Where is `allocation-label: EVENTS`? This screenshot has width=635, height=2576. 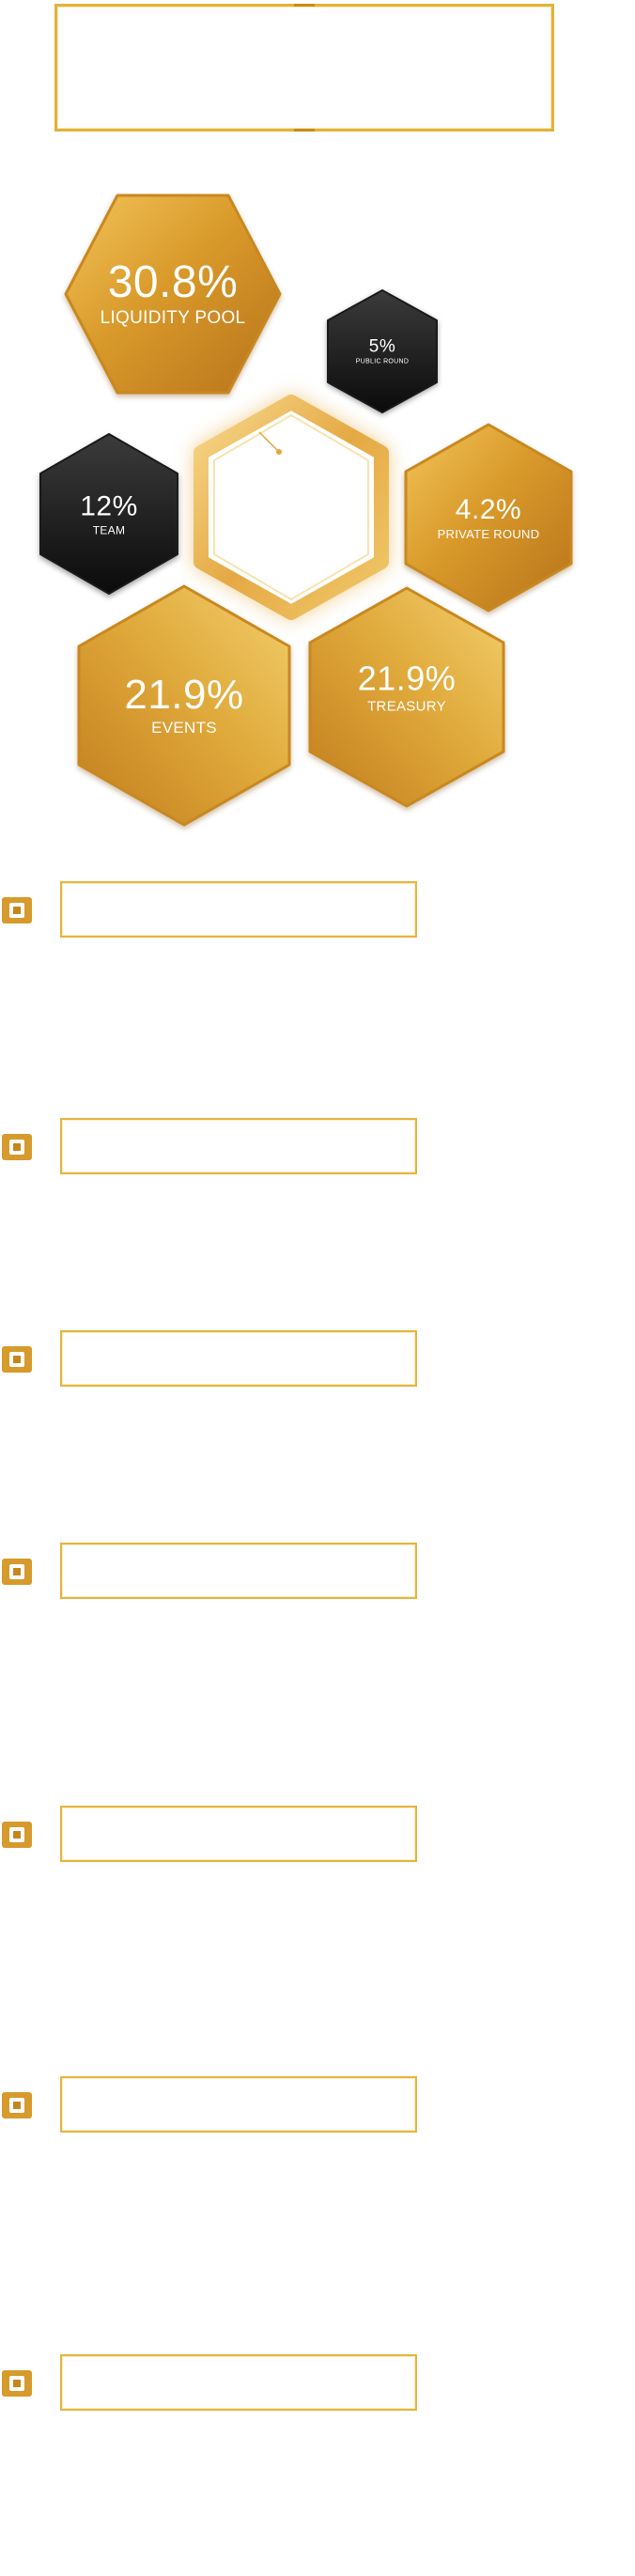
allocation-label: EVENTS is located at coordinates (184, 728).